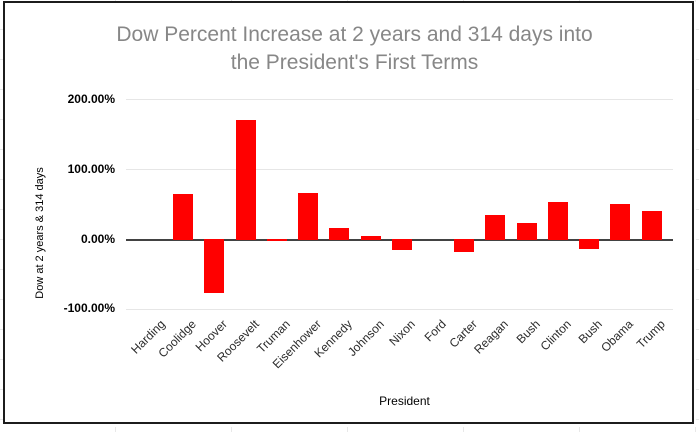  What do you see at coordinates (97, 238) in the screenshot?
I see `y-tick-label: 0.00%` at bounding box center [97, 238].